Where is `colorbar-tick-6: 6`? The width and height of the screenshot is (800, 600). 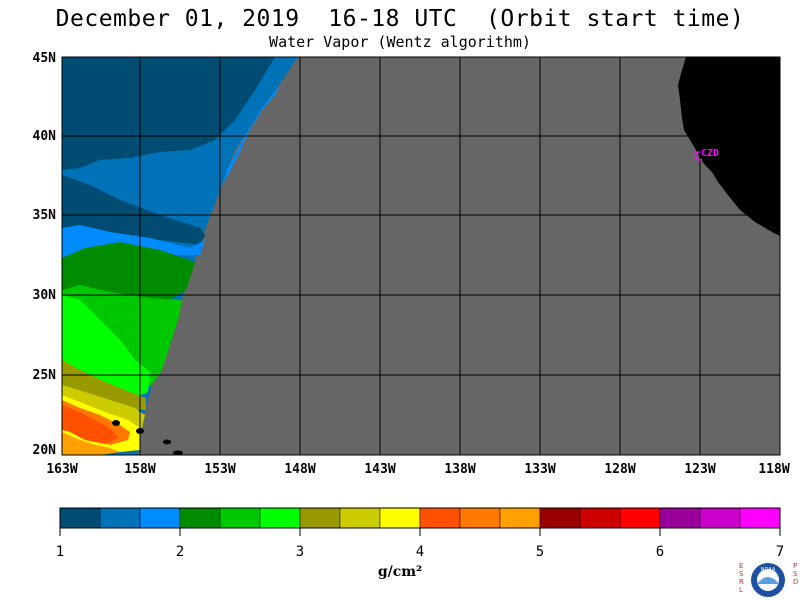
colorbar-tick-6: 6 is located at coordinates (660, 552).